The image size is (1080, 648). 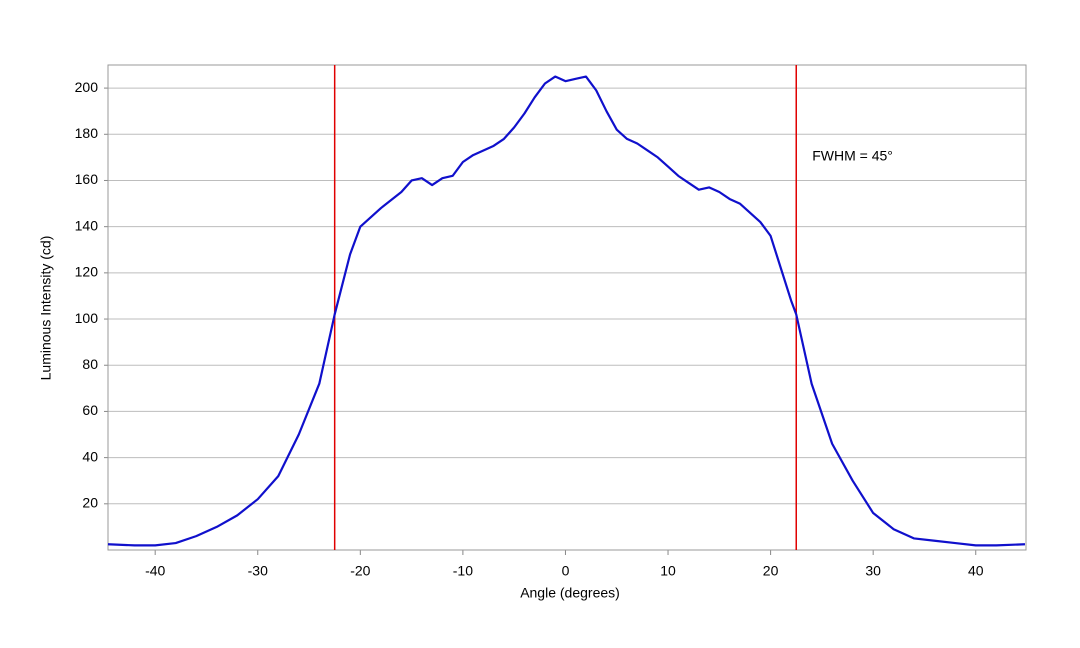 I want to click on x-tick-label: -30, so click(x=258, y=571).